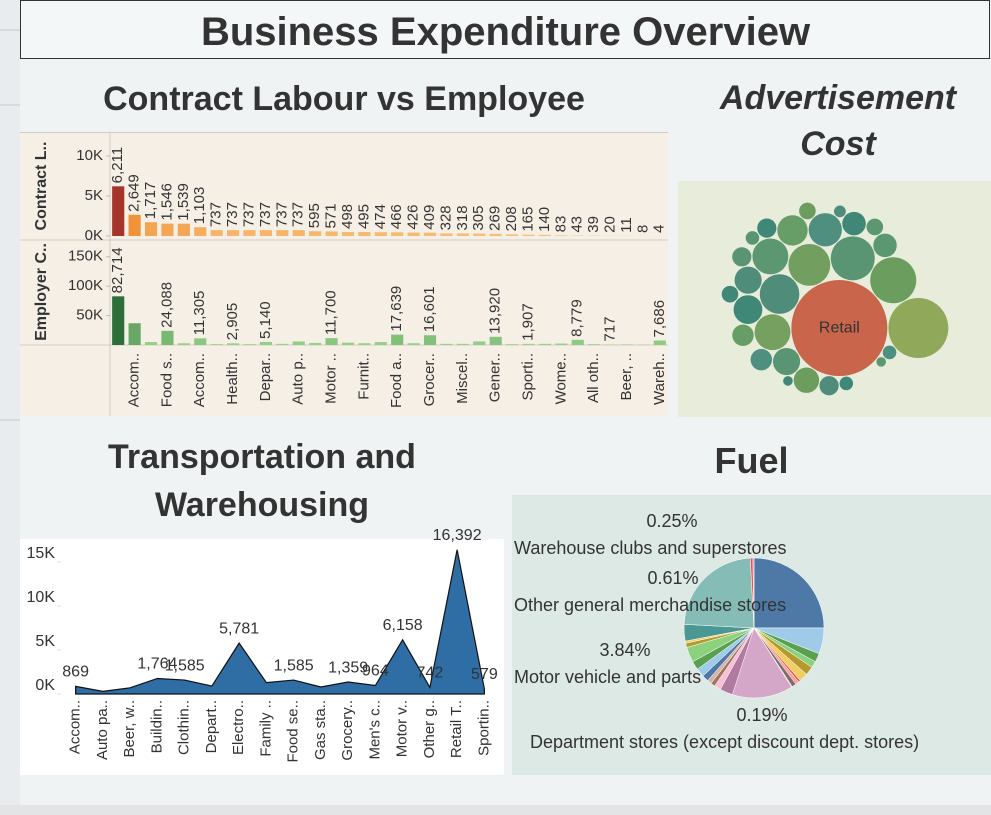 The image size is (991, 815). Describe the element at coordinates (156, 726) in the screenshot. I see `x-tick-label: Buildin..` at that location.